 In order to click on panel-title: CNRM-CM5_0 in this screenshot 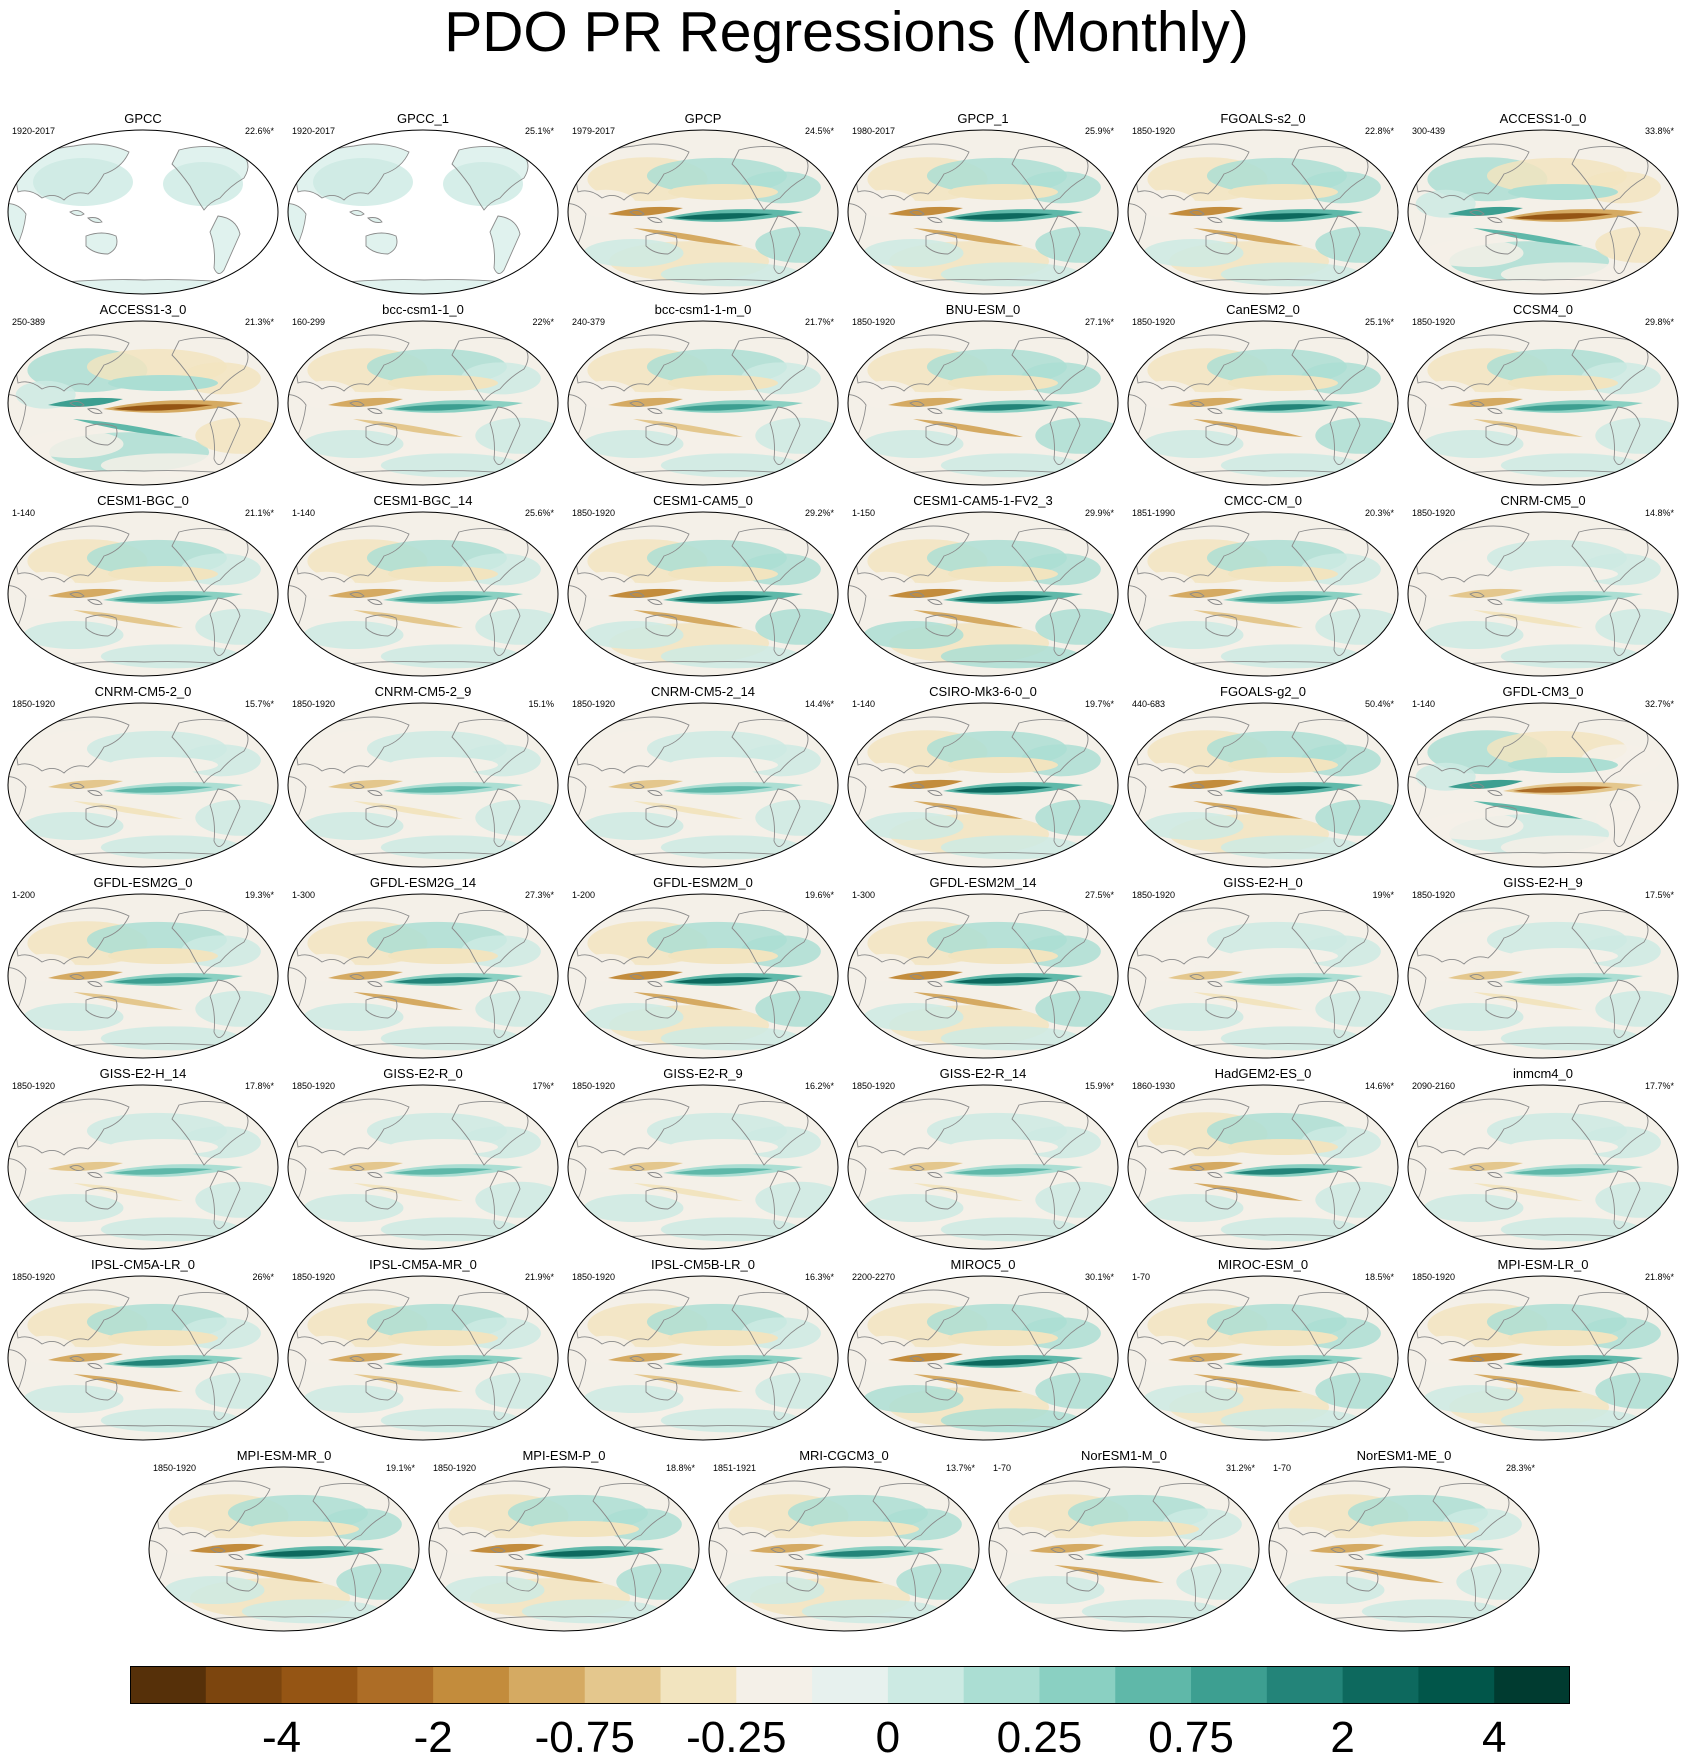, I will do `click(1543, 500)`.